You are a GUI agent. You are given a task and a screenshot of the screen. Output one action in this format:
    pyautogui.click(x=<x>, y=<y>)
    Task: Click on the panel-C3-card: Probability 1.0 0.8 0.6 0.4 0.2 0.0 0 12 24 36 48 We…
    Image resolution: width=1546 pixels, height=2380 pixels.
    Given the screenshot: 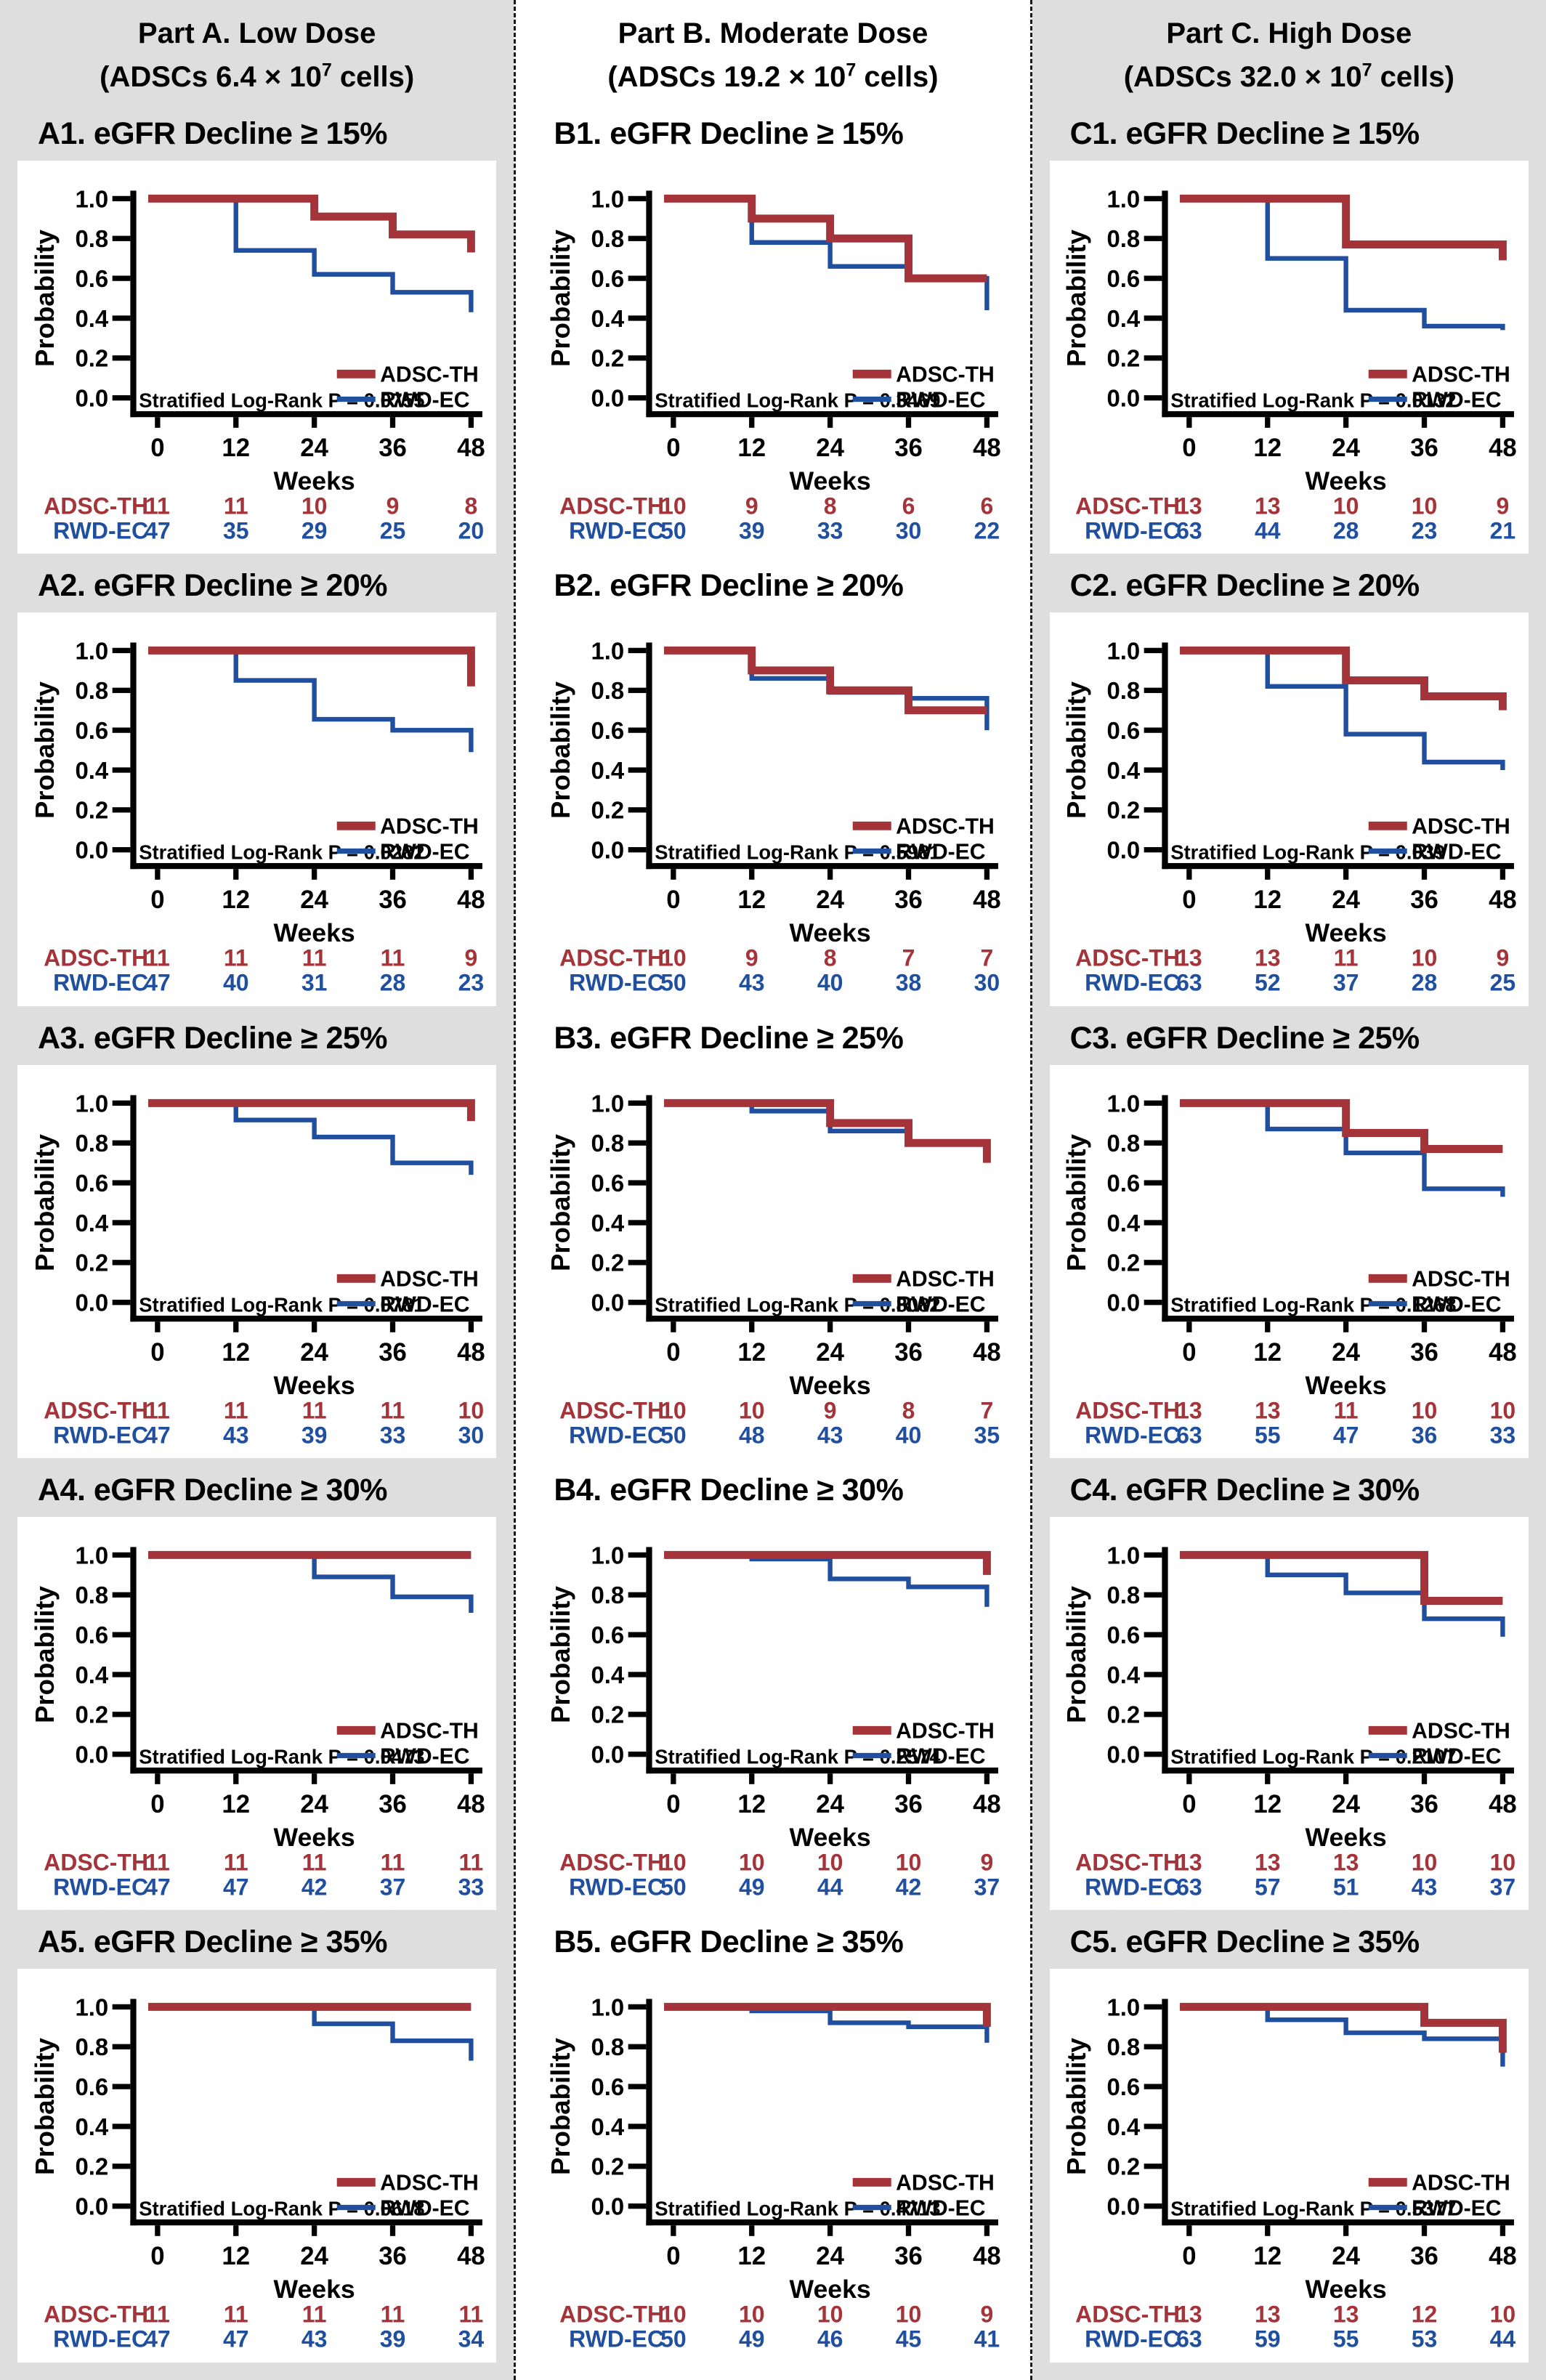 What is the action you would take?
    pyautogui.click(x=1289, y=1261)
    